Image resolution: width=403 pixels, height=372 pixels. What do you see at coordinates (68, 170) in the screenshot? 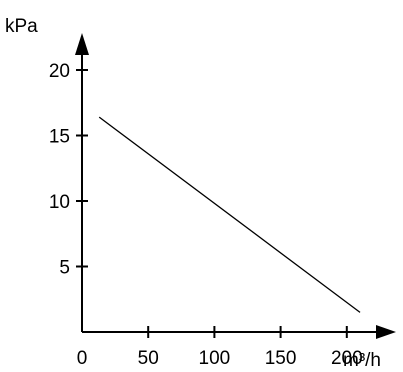
I see `y-ticks: 5 10 15 20` at bounding box center [68, 170].